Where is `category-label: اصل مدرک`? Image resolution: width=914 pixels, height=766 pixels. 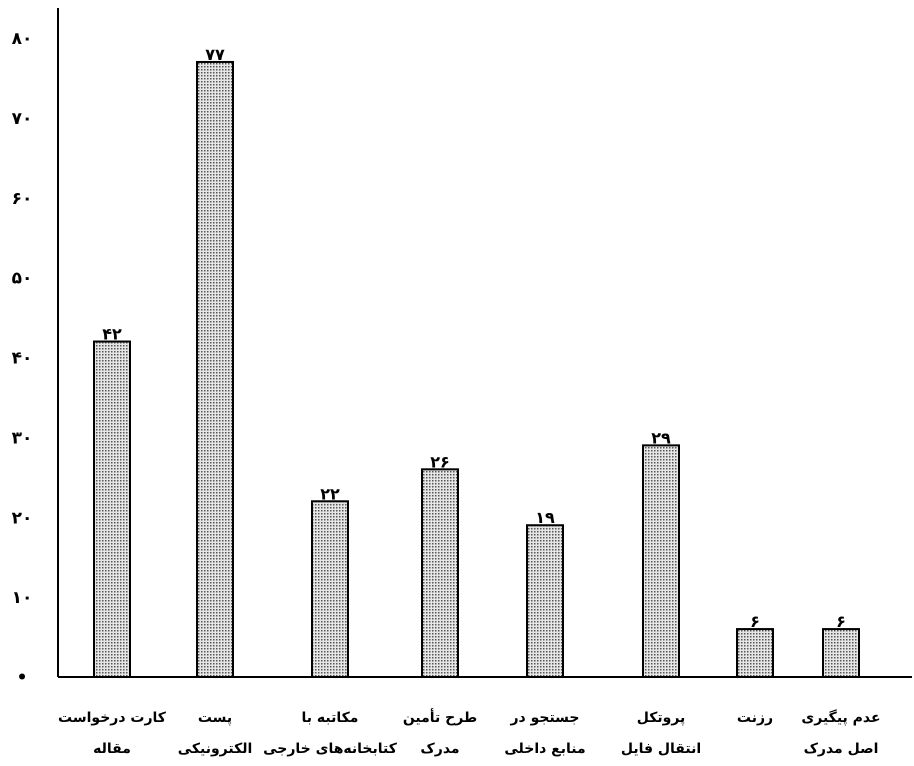 category-label: اصل مدرک is located at coordinates (841, 749).